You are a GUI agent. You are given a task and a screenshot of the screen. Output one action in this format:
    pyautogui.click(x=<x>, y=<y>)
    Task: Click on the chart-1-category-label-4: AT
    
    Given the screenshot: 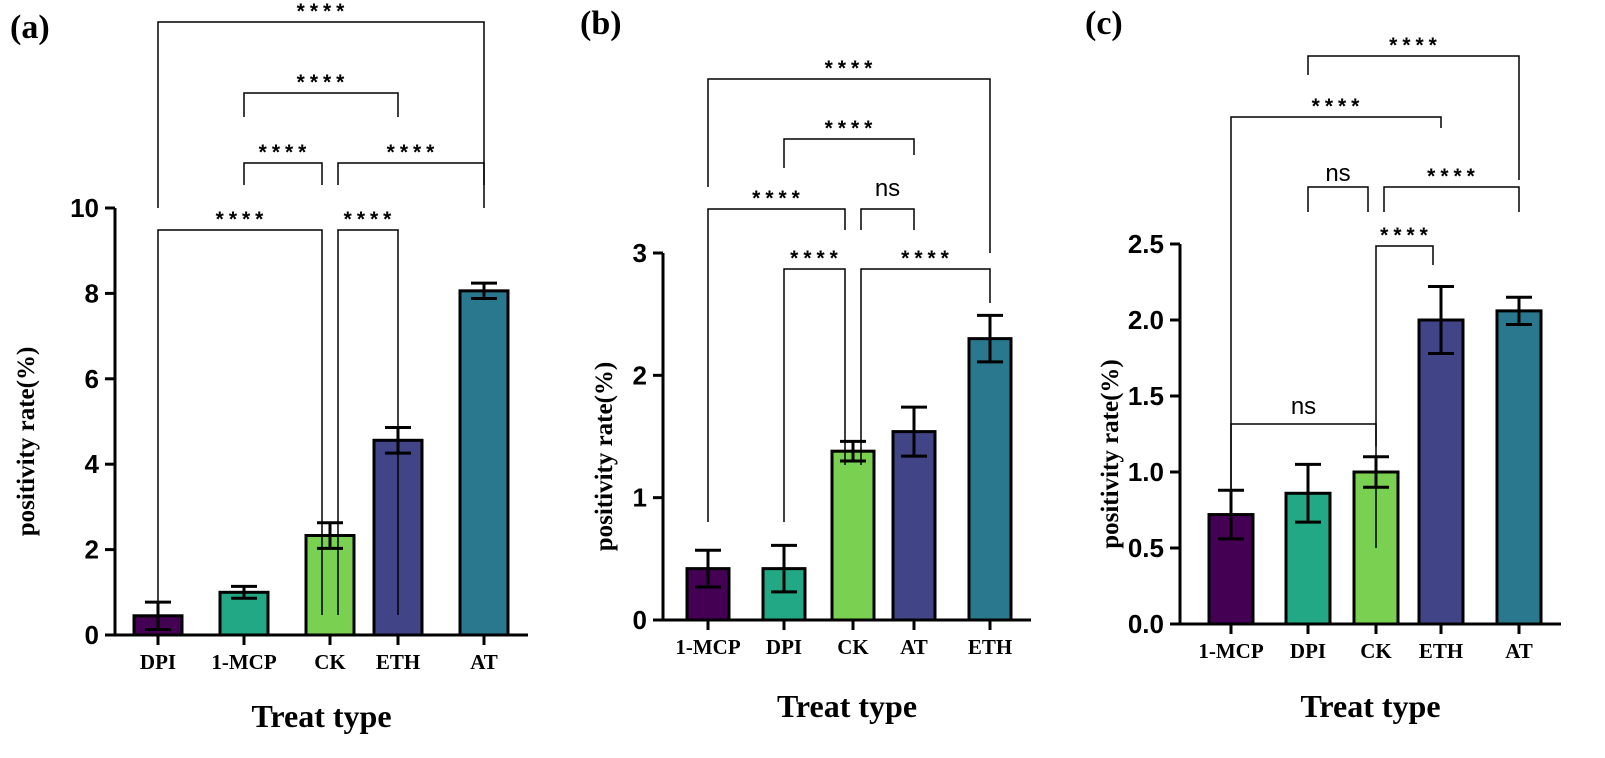 What is the action you would take?
    pyautogui.click(x=484, y=662)
    